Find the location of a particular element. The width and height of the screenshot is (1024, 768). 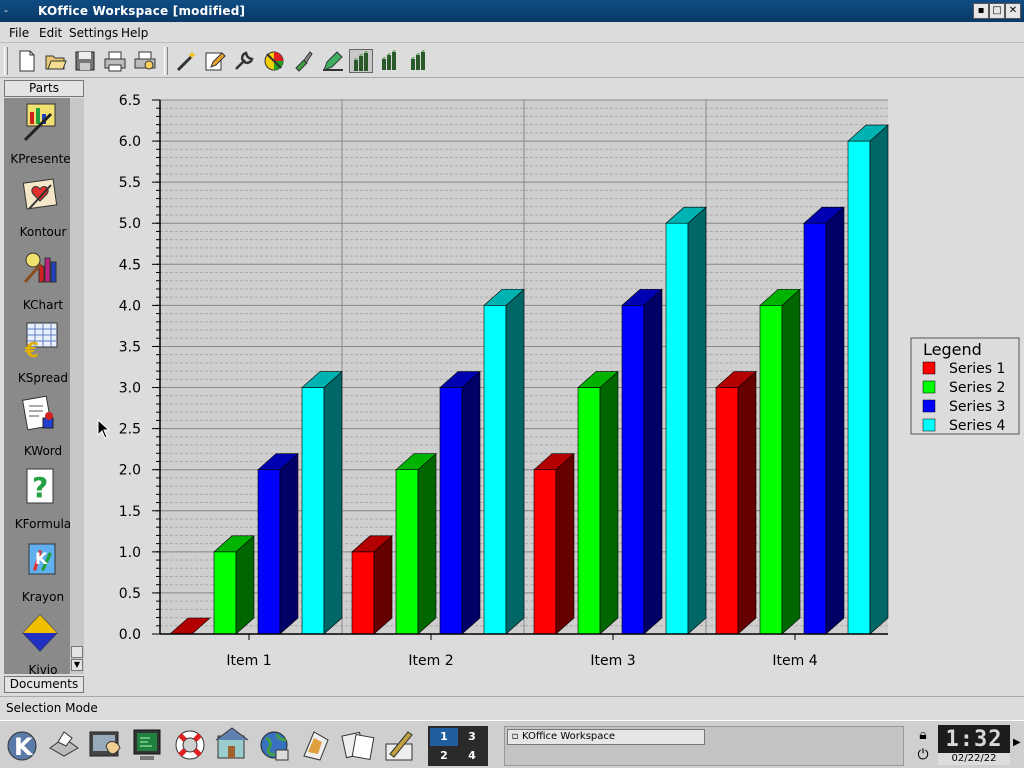

kde-panel: K 1 3 2 4 ▫ KOffice Workspace 🔒︎ ⏻ 1:32 is located at coordinates (512, 744).